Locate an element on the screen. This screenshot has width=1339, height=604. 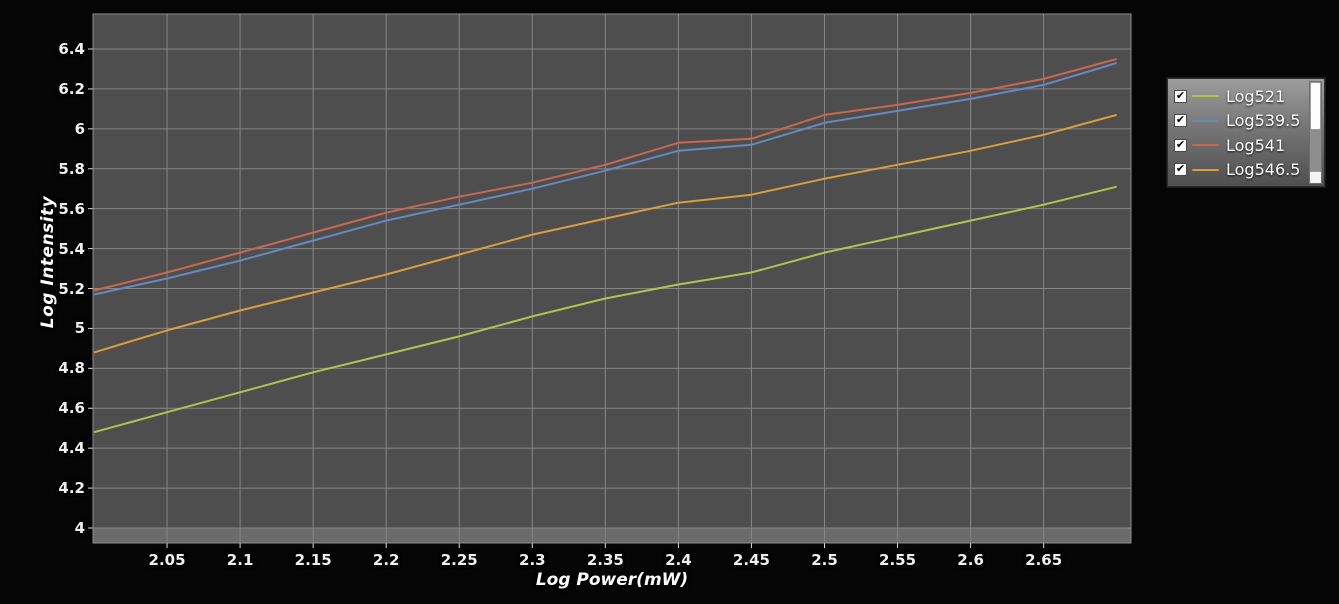
y-axis-title: Log Intensity is located at coordinates (48, 262).